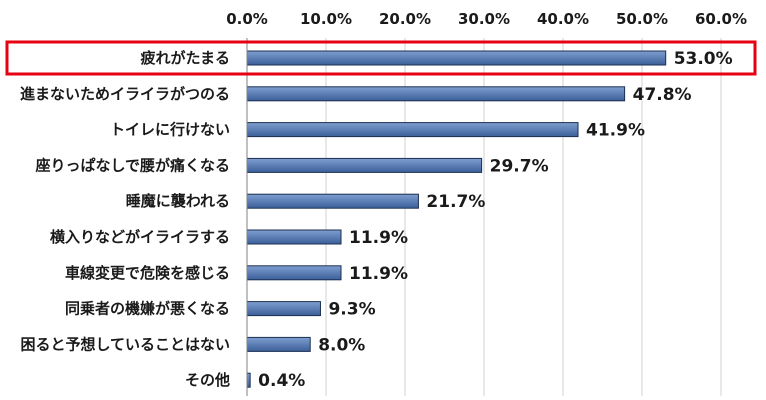  Describe the element at coordinates (125, 344) in the screenshot. I see `category-label: 困ると予想していることはない` at that location.